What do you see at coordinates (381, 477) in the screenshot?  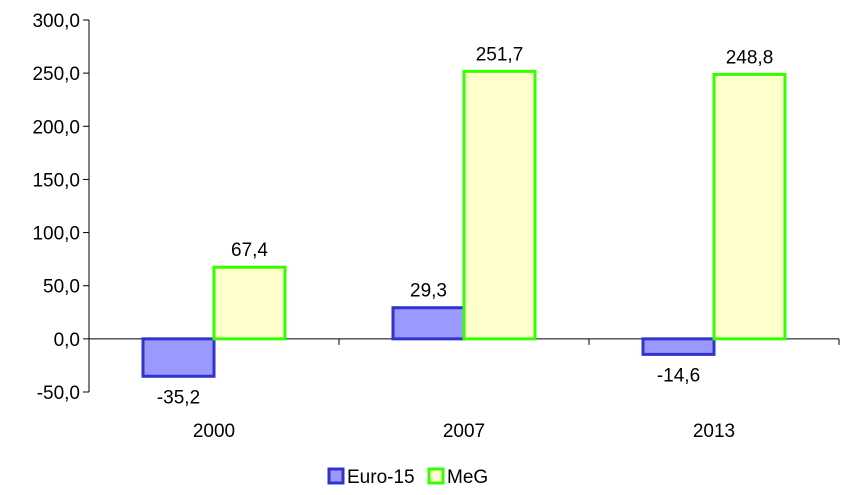 I see `legend-label: Euro-15` at bounding box center [381, 477].